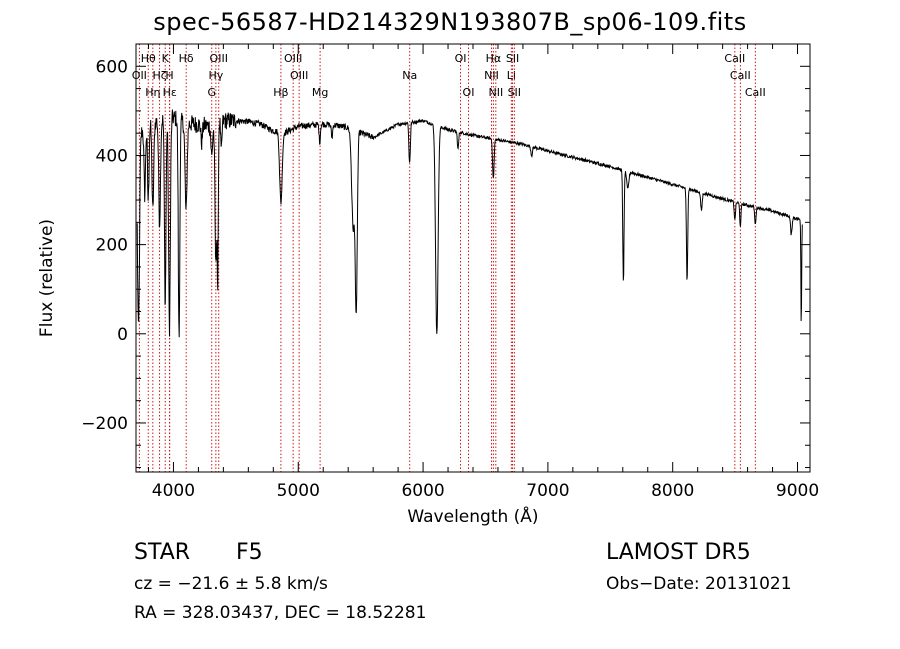 The image size is (900, 649). What do you see at coordinates (249, 552) in the screenshot?
I see `spectral-type: F5` at bounding box center [249, 552].